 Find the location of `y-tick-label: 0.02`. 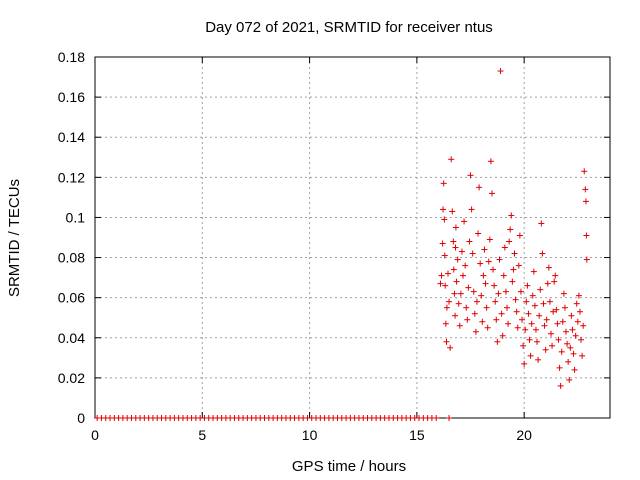

y-tick-label: 0.02 is located at coordinates (71, 378).